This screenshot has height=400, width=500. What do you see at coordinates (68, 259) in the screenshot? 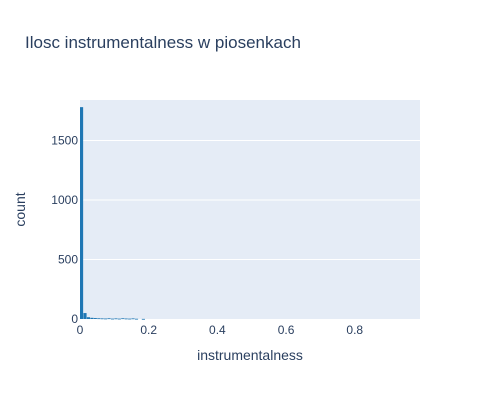
I see `y-tick-label: 500` at bounding box center [68, 259].